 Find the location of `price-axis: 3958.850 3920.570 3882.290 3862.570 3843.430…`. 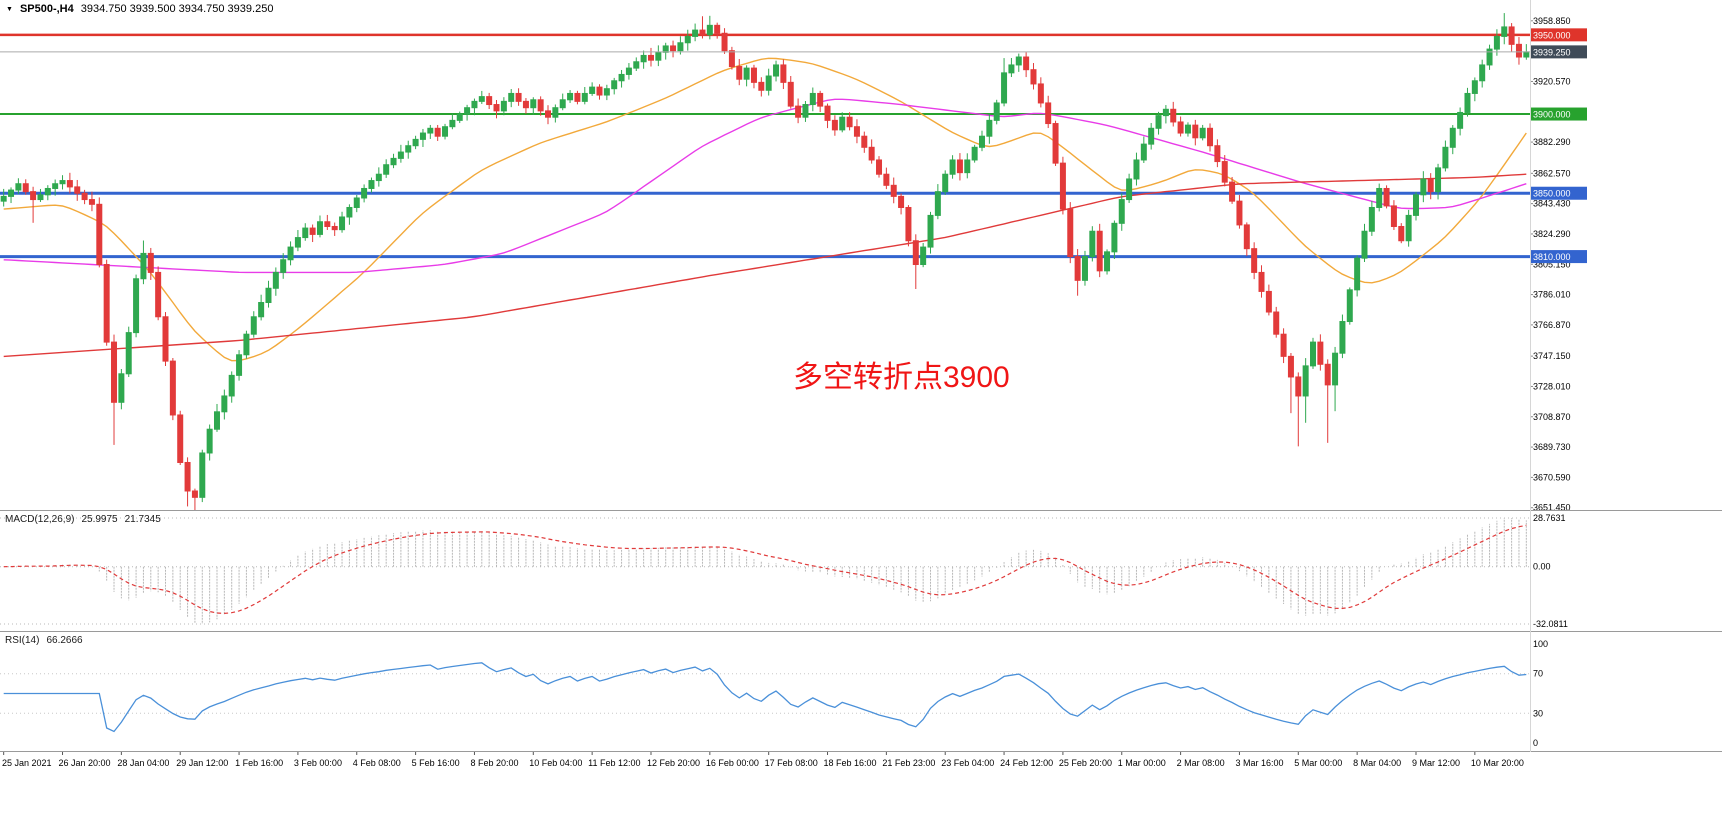

price-axis: 3958.850 3920.570 3882.290 3862.570 3843.430… is located at coordinates (1558, 263).